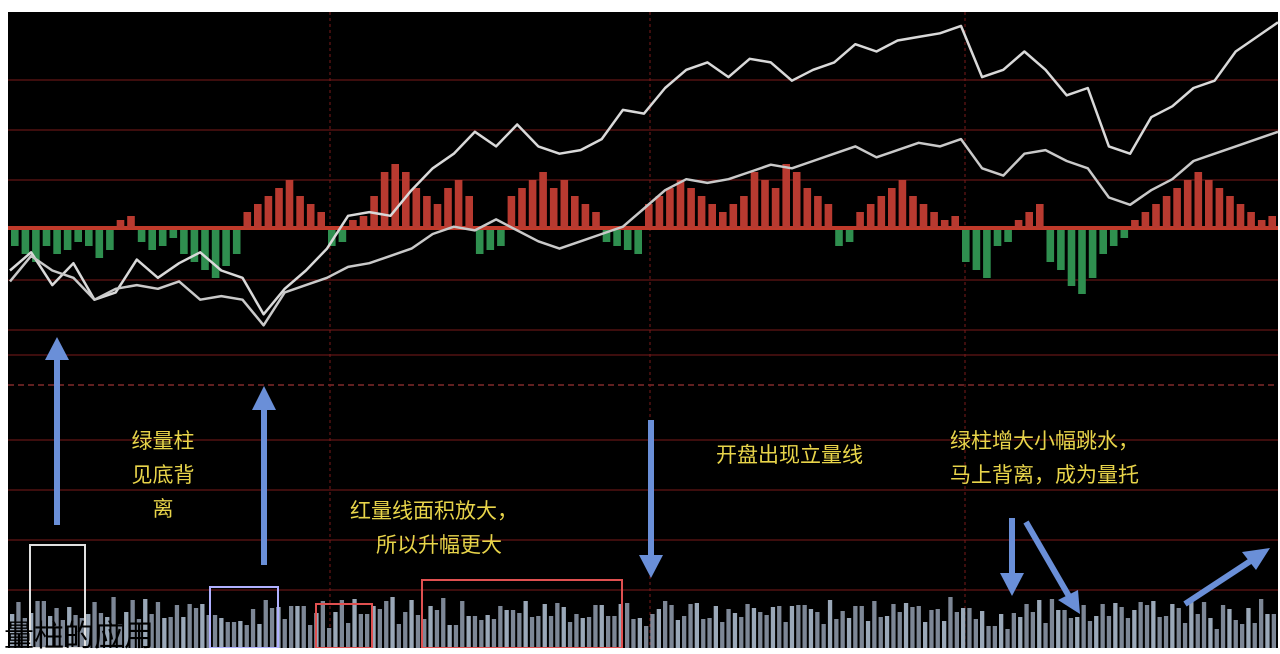 This screenshot has height=654, width=1280. Describe the element at coordinates (163, 475) in the screenshot. I see `annotation-green-volume-line-2: 见底背` at that location.